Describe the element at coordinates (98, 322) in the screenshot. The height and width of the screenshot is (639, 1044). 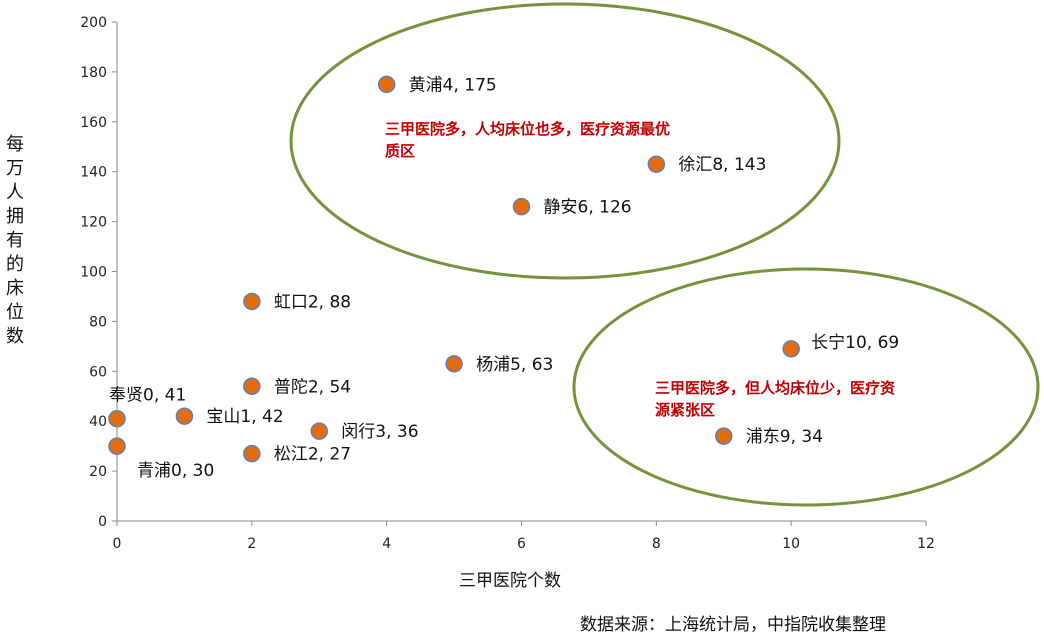
I see `y-tick-label: 80` at that location.